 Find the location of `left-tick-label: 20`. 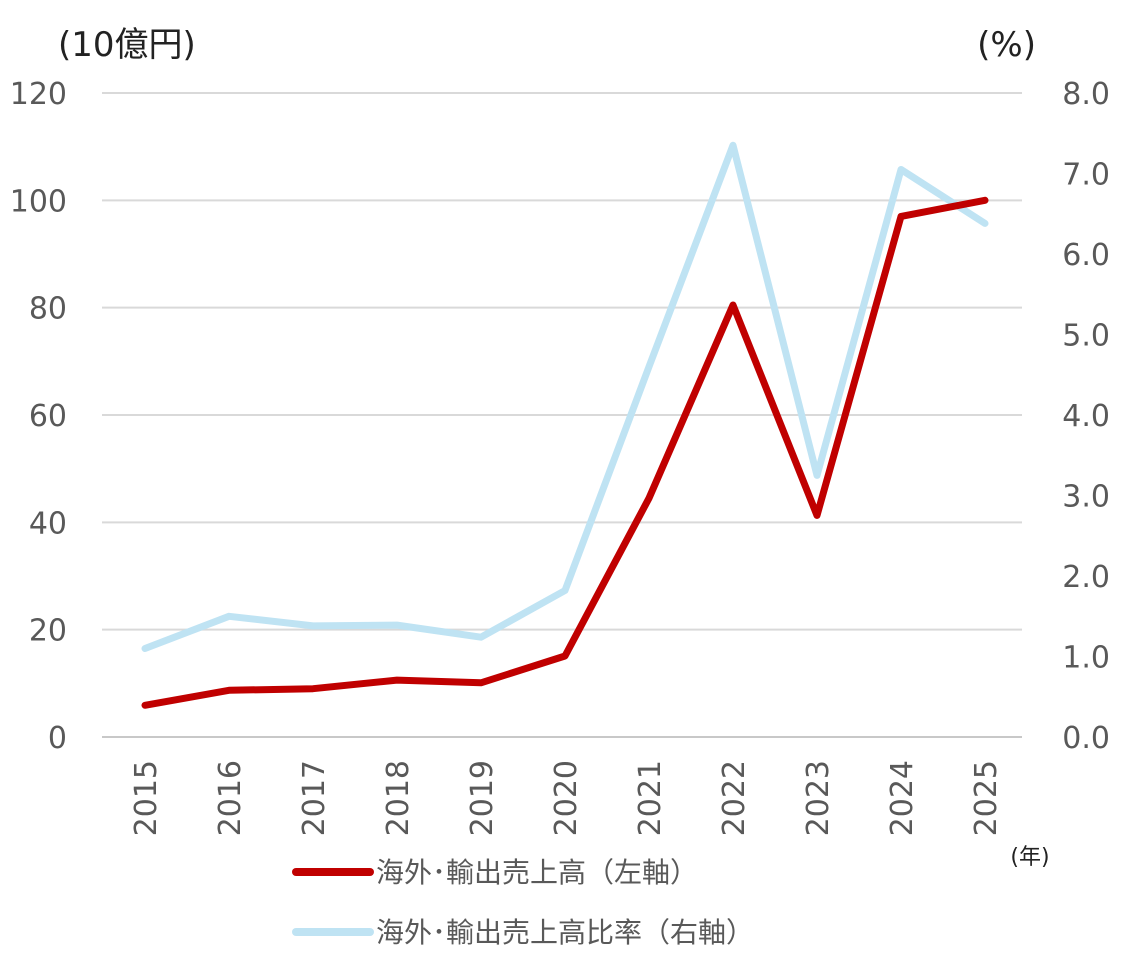

left-tick-label: 20 is located at coordinates (48, 631).